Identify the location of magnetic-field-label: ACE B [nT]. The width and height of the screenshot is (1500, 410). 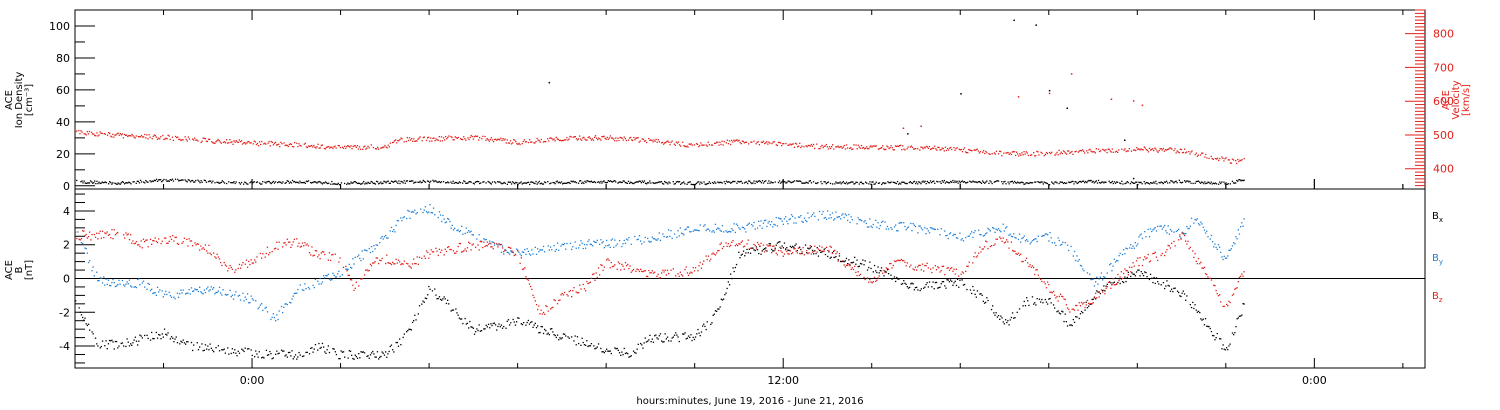
(19, 270).